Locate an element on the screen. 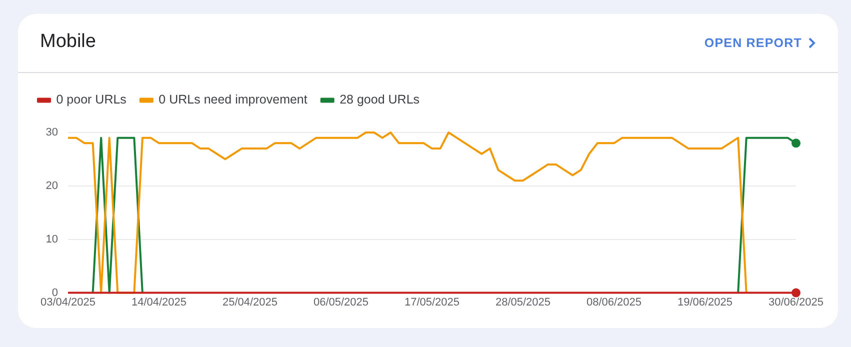  x-tick-label: 19/06/2025 is located at coordinates (705, 302).